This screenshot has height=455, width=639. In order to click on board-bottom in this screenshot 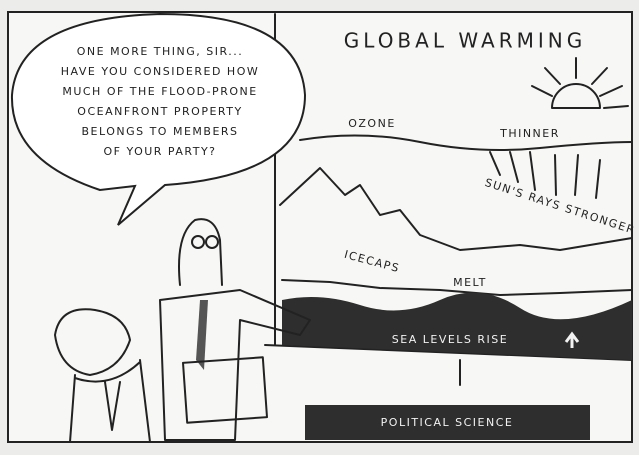, I will do `click(448, 352)`.